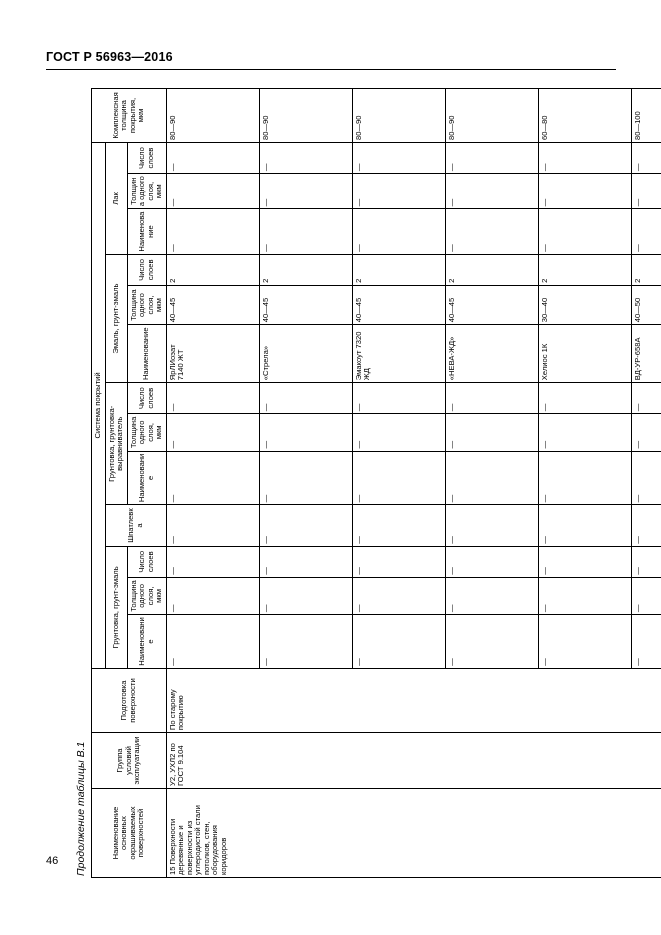 The width and height of the screenshot is (661, 935). I want to click on group-enamel: Эмаль, грунт-эмаль, so click(116, 318).